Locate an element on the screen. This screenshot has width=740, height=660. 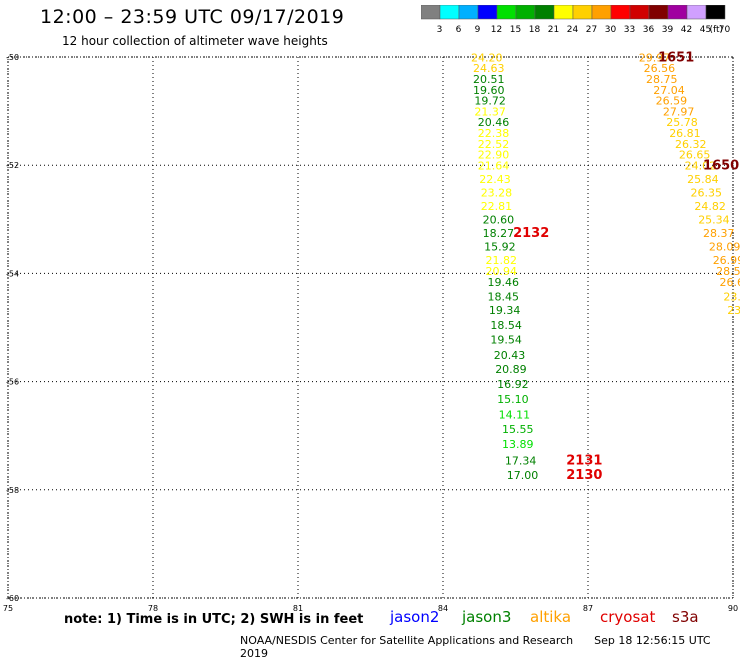
wave-height-value-4: 19.72 is located at coordinates (490, 101).